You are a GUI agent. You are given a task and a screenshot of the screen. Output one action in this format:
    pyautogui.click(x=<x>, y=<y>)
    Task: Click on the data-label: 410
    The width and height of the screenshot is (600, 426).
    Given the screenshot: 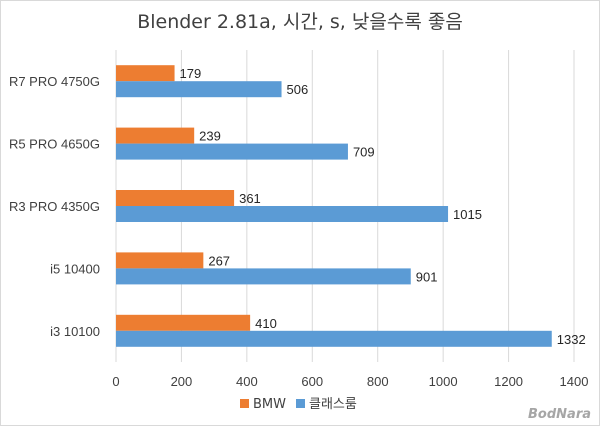 What is the action you would take?
    pyautogui.click(x=266, y=323)
    